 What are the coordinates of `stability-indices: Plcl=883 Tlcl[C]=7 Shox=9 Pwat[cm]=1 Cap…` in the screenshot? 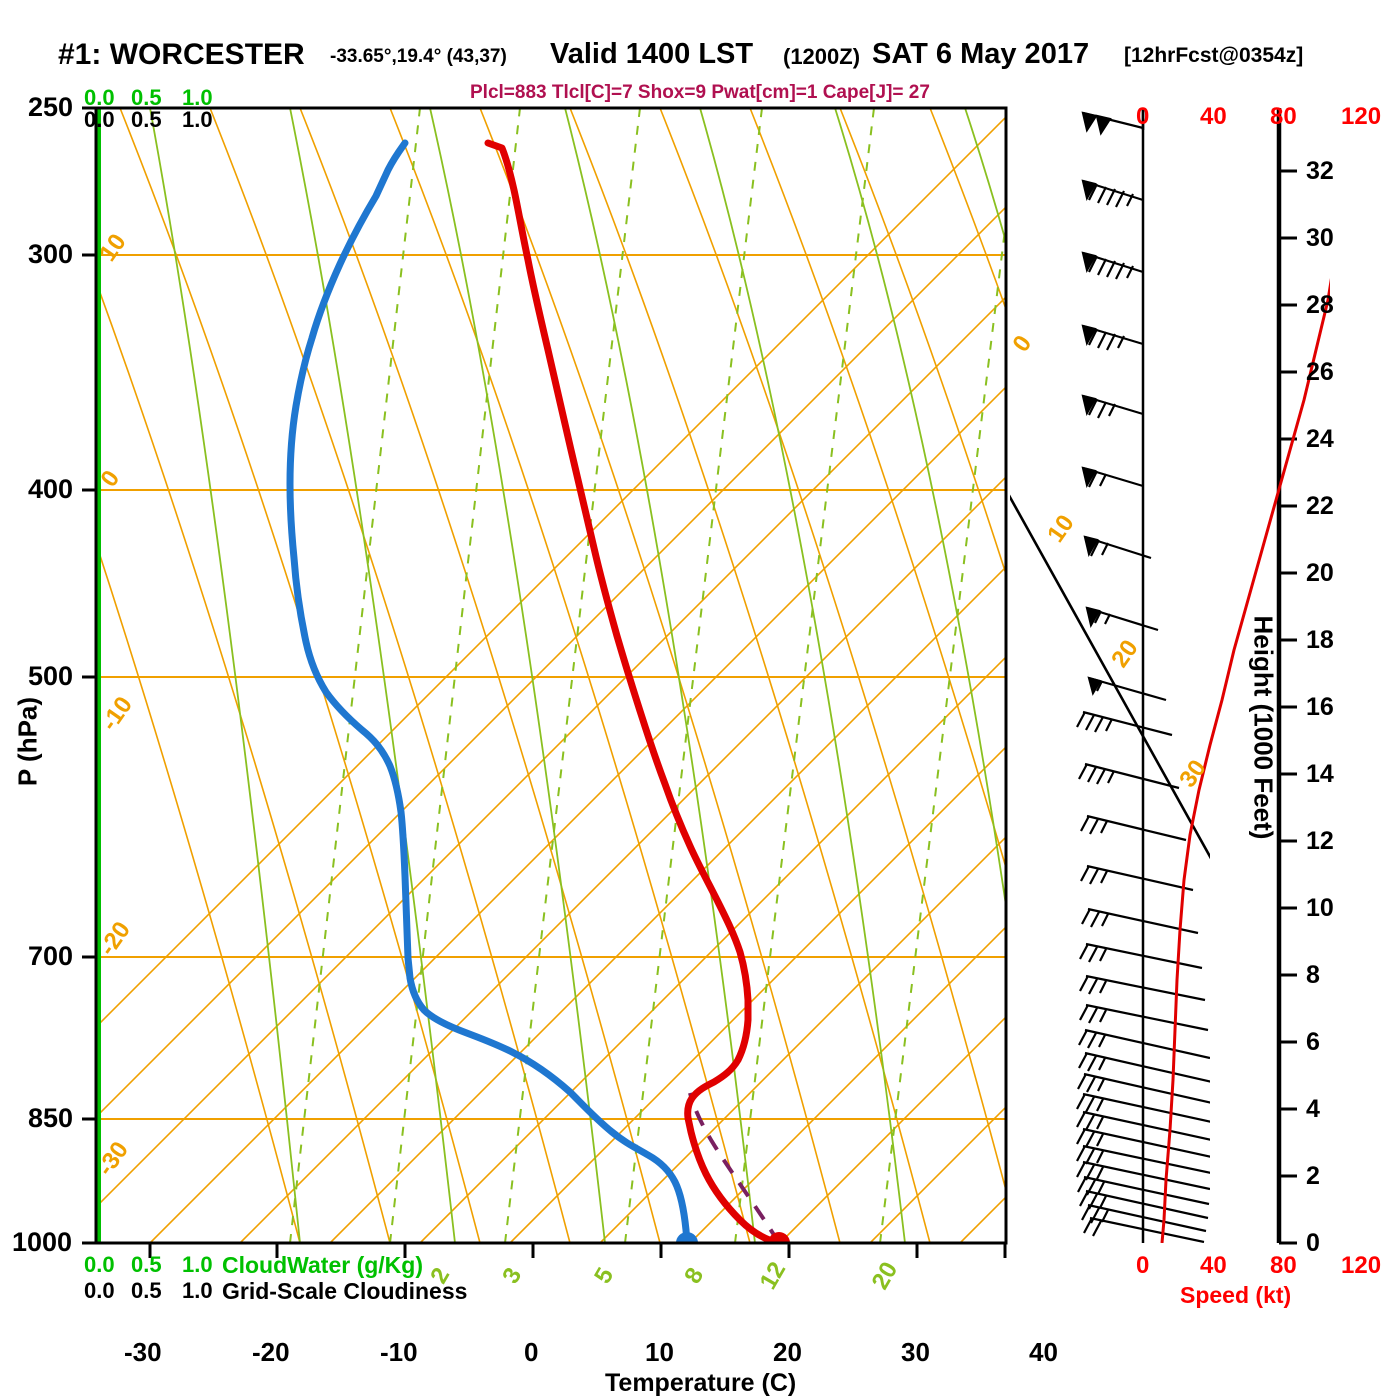 It's located at (700, 92).